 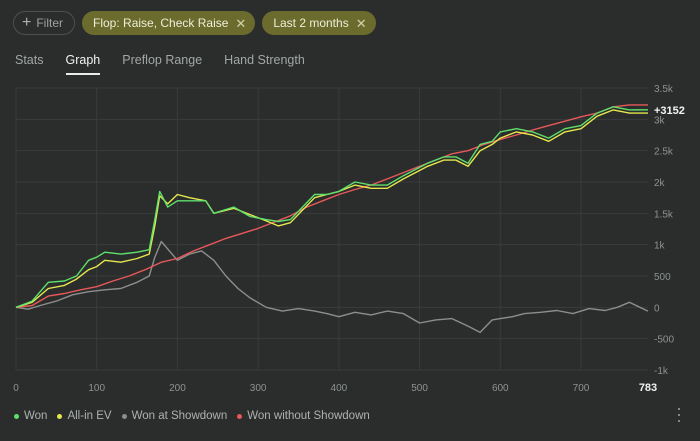 What do you see at coordinates (339, 388) in the screenshot?
I see `x-tick-label: 400` at bounding box center [339, 388].